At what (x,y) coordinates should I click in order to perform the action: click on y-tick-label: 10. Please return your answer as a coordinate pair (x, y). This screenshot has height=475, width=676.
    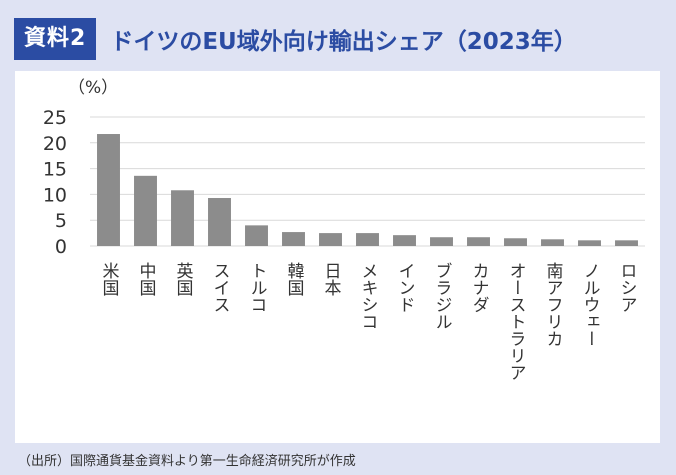
    Looking at the image, I should click on (55, 195).